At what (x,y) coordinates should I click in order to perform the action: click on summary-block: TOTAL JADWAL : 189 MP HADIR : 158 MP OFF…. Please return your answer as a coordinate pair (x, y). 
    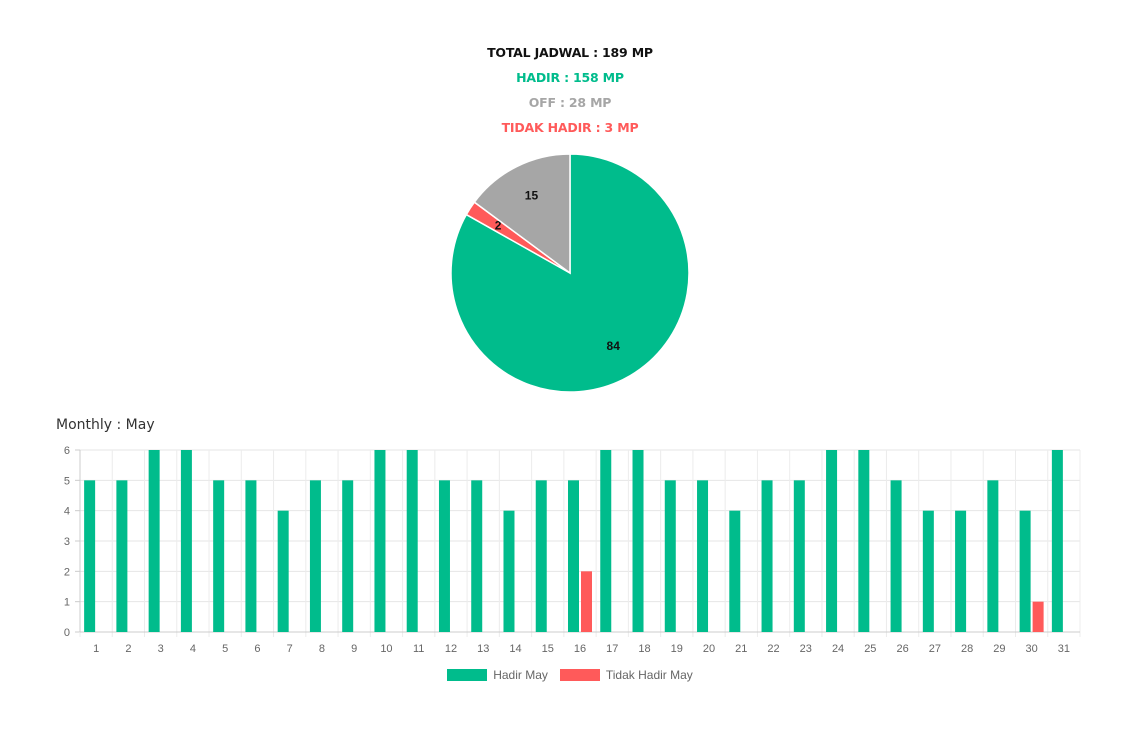
    Looking at the image, I should click on (570, 90).